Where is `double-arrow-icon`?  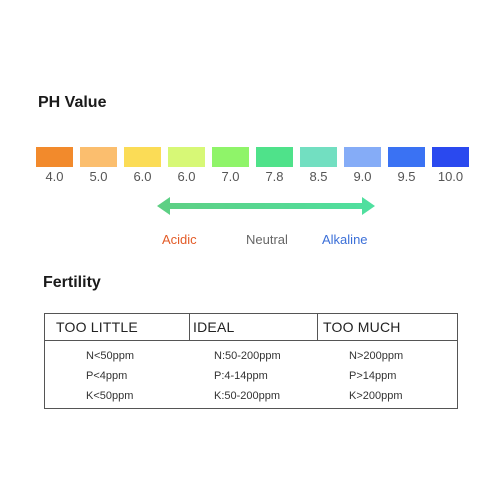 double-arrow-icon is located at coordinates (266, 206).